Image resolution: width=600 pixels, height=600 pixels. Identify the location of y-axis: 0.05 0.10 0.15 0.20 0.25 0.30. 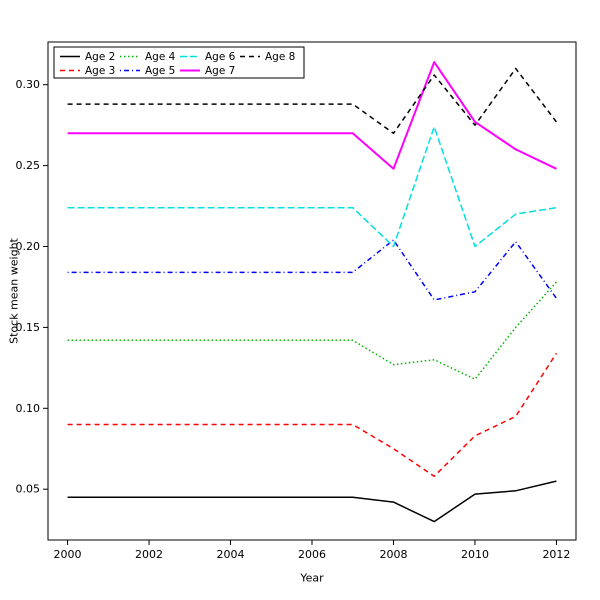
(32, 287).